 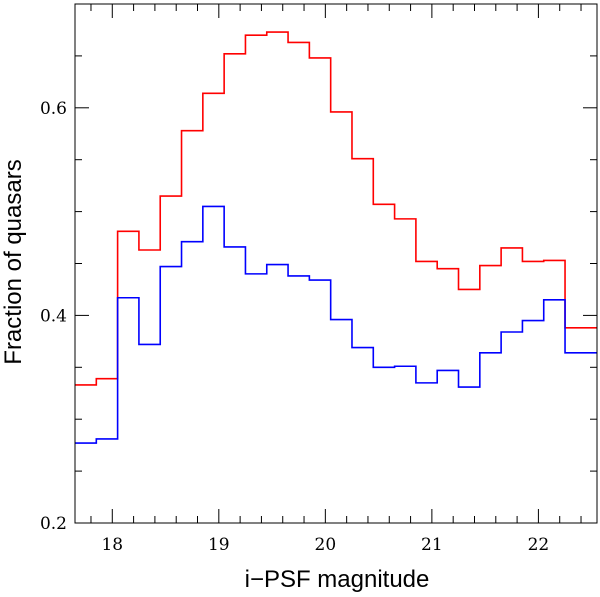 I want to click on y-tick-label: 0.4, so click(x=53, y=316).